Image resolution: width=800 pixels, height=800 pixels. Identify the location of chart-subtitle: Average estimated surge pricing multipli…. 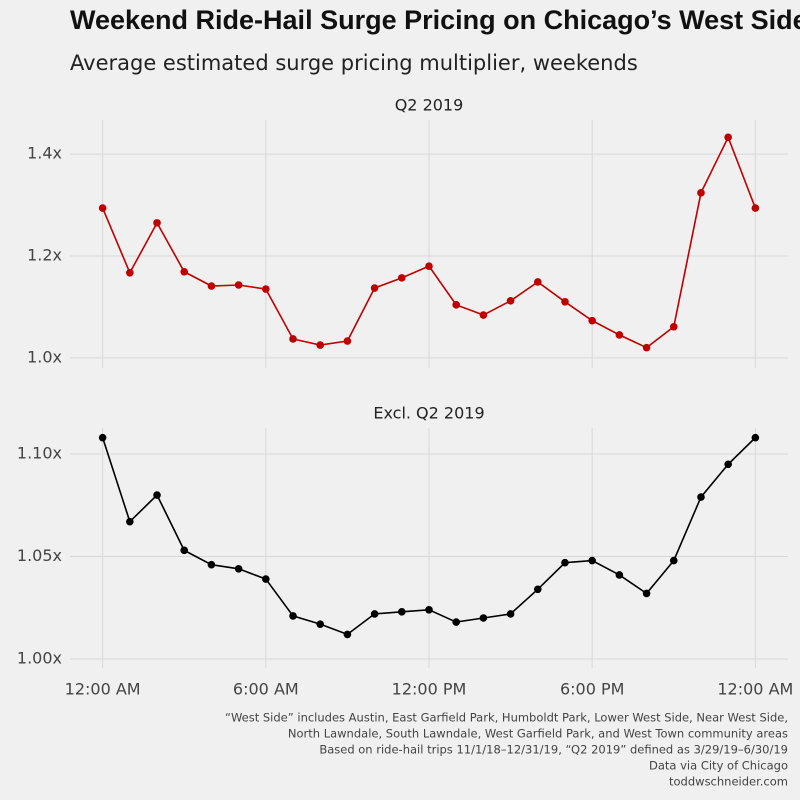
(354, 63).